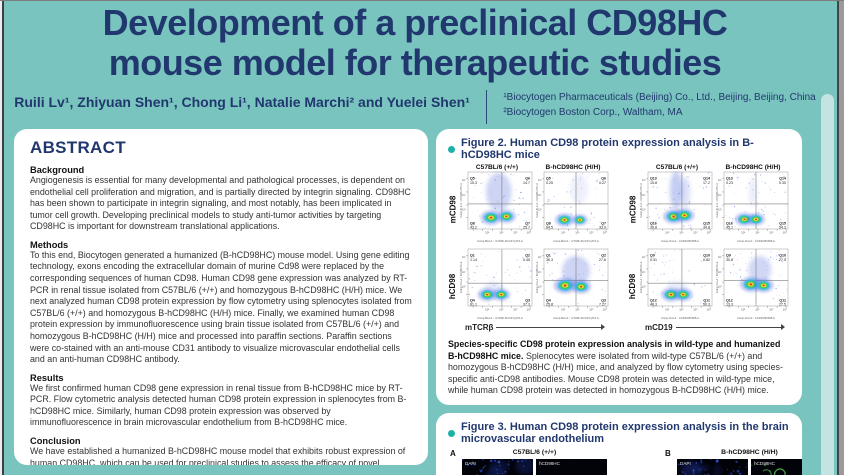 The width and height of the screenshot is (844, 475). What do you see at coordinates (576, 241) in the screenshot?
I see `svg-text:Comp-BL2-A :: mTCRb-PerCP-Cy5.: Comp-BL2-A :: mTCRb-PerCP-Cy5.5-A` at bounding box center [576, 241].